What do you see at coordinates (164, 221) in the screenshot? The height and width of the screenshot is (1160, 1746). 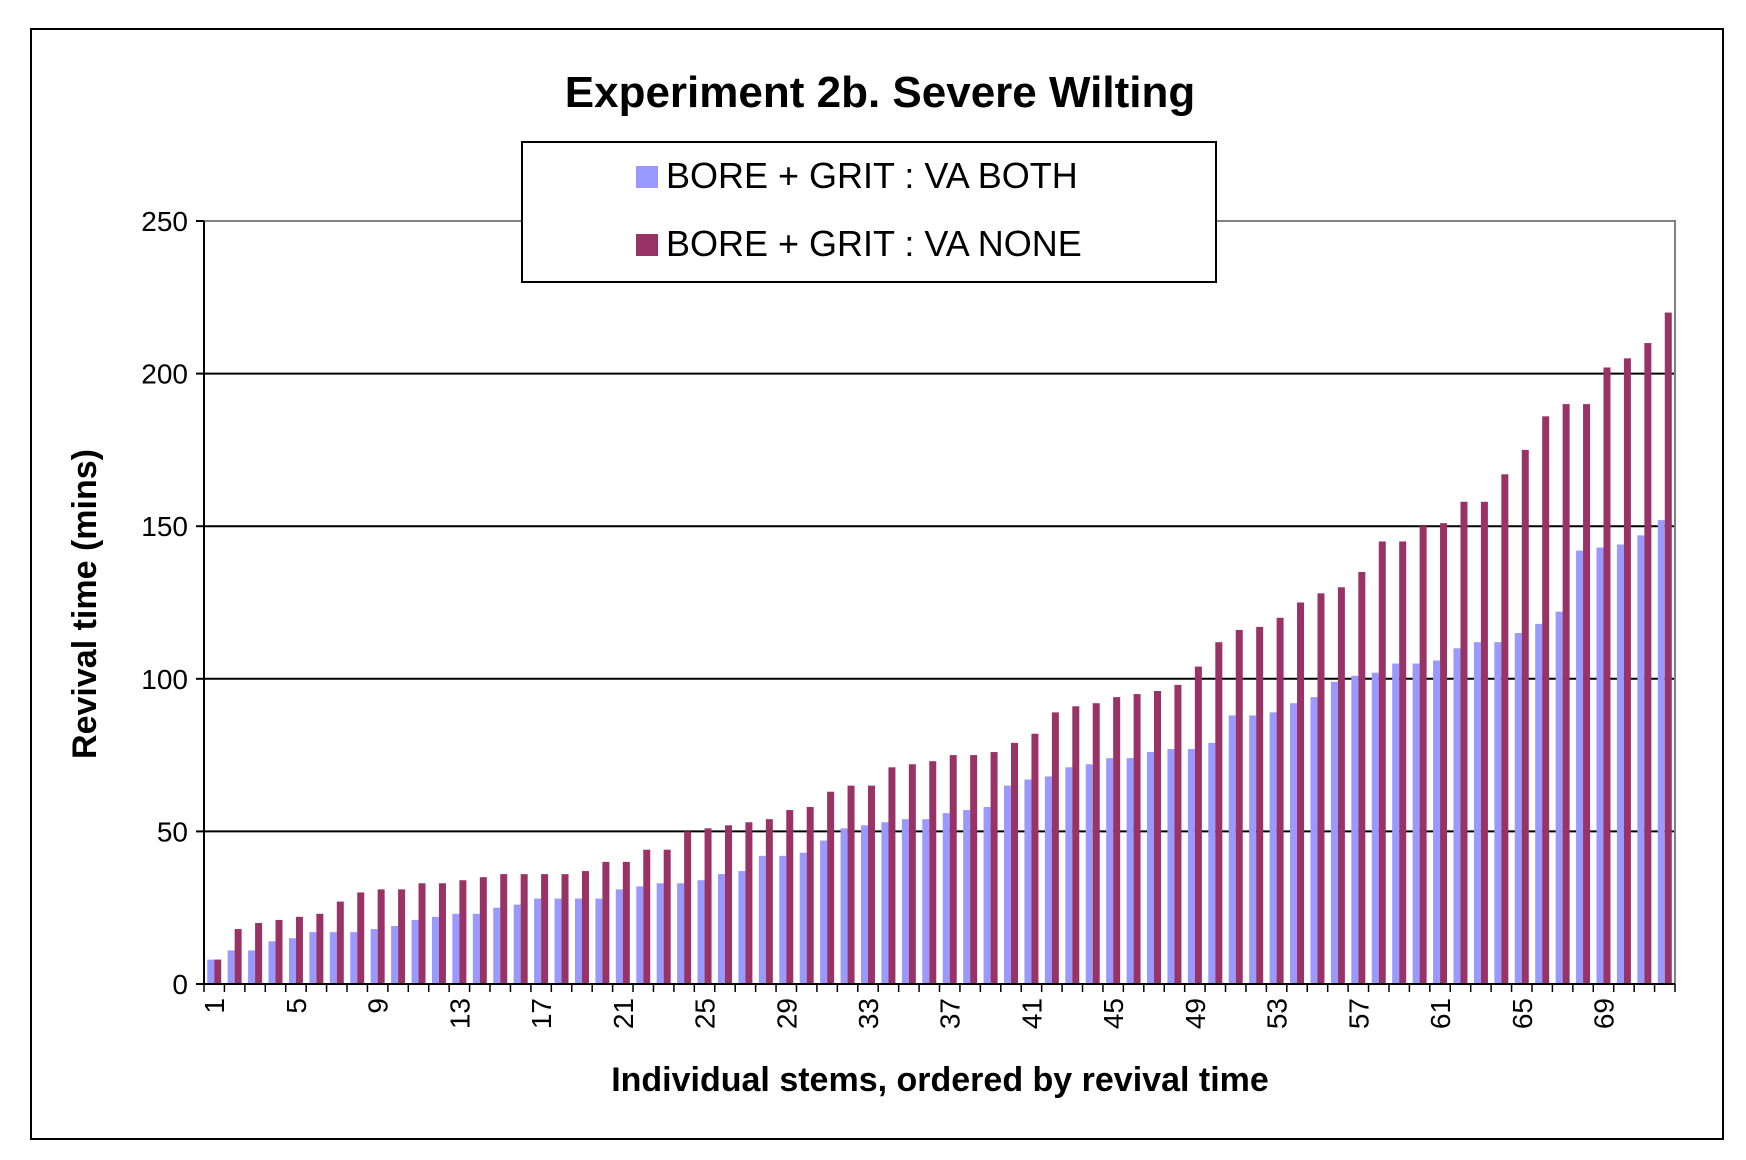 I see `y-tick-label: 250` at bounding box center [164, 221].